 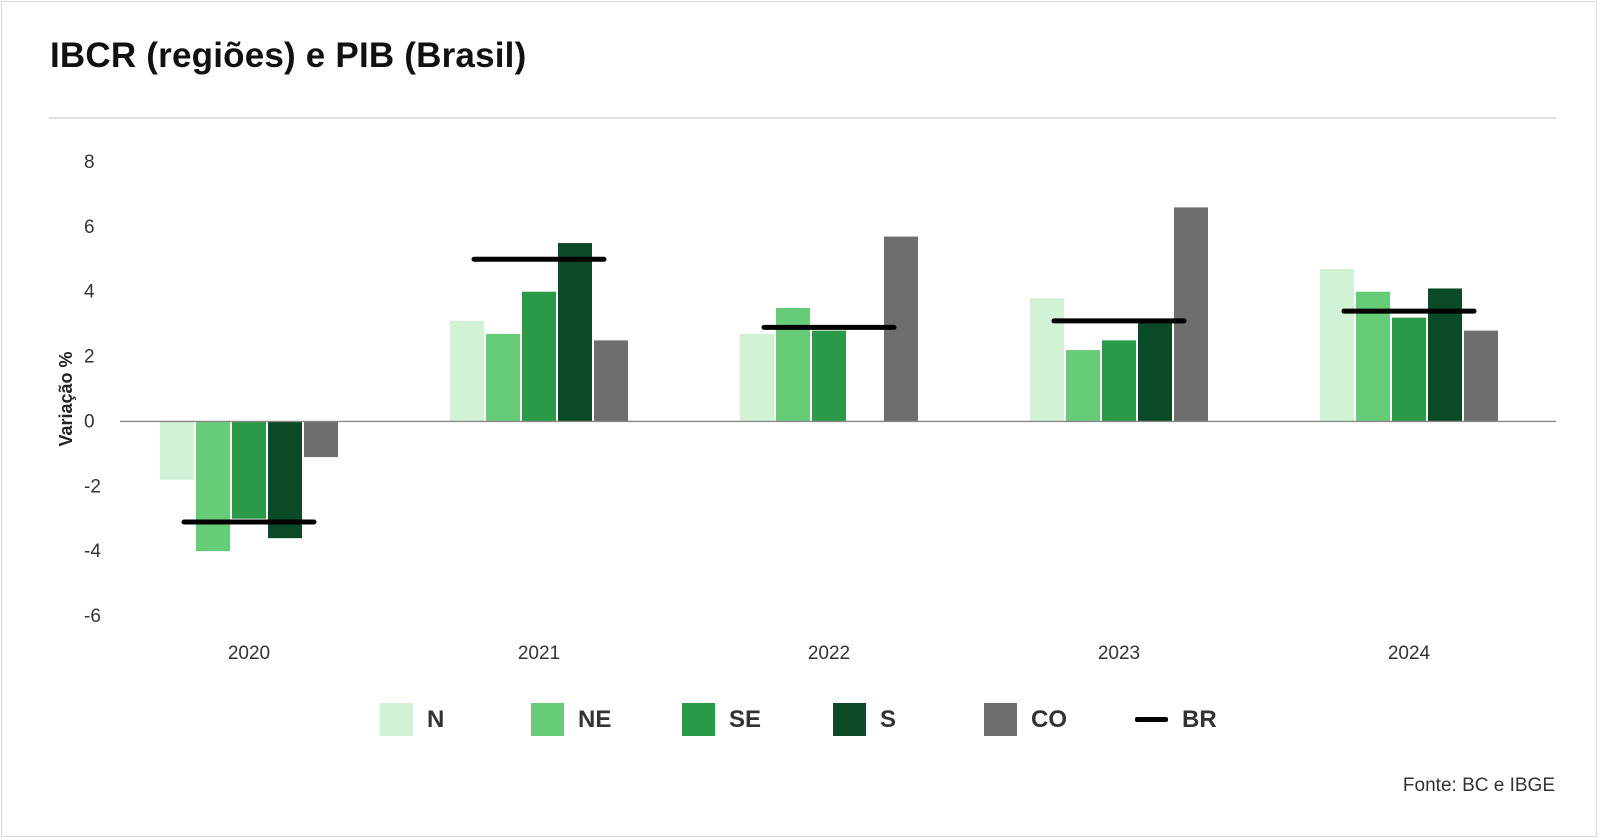 I want to click on legend-swatch-ne, so click(x=547, y=719).